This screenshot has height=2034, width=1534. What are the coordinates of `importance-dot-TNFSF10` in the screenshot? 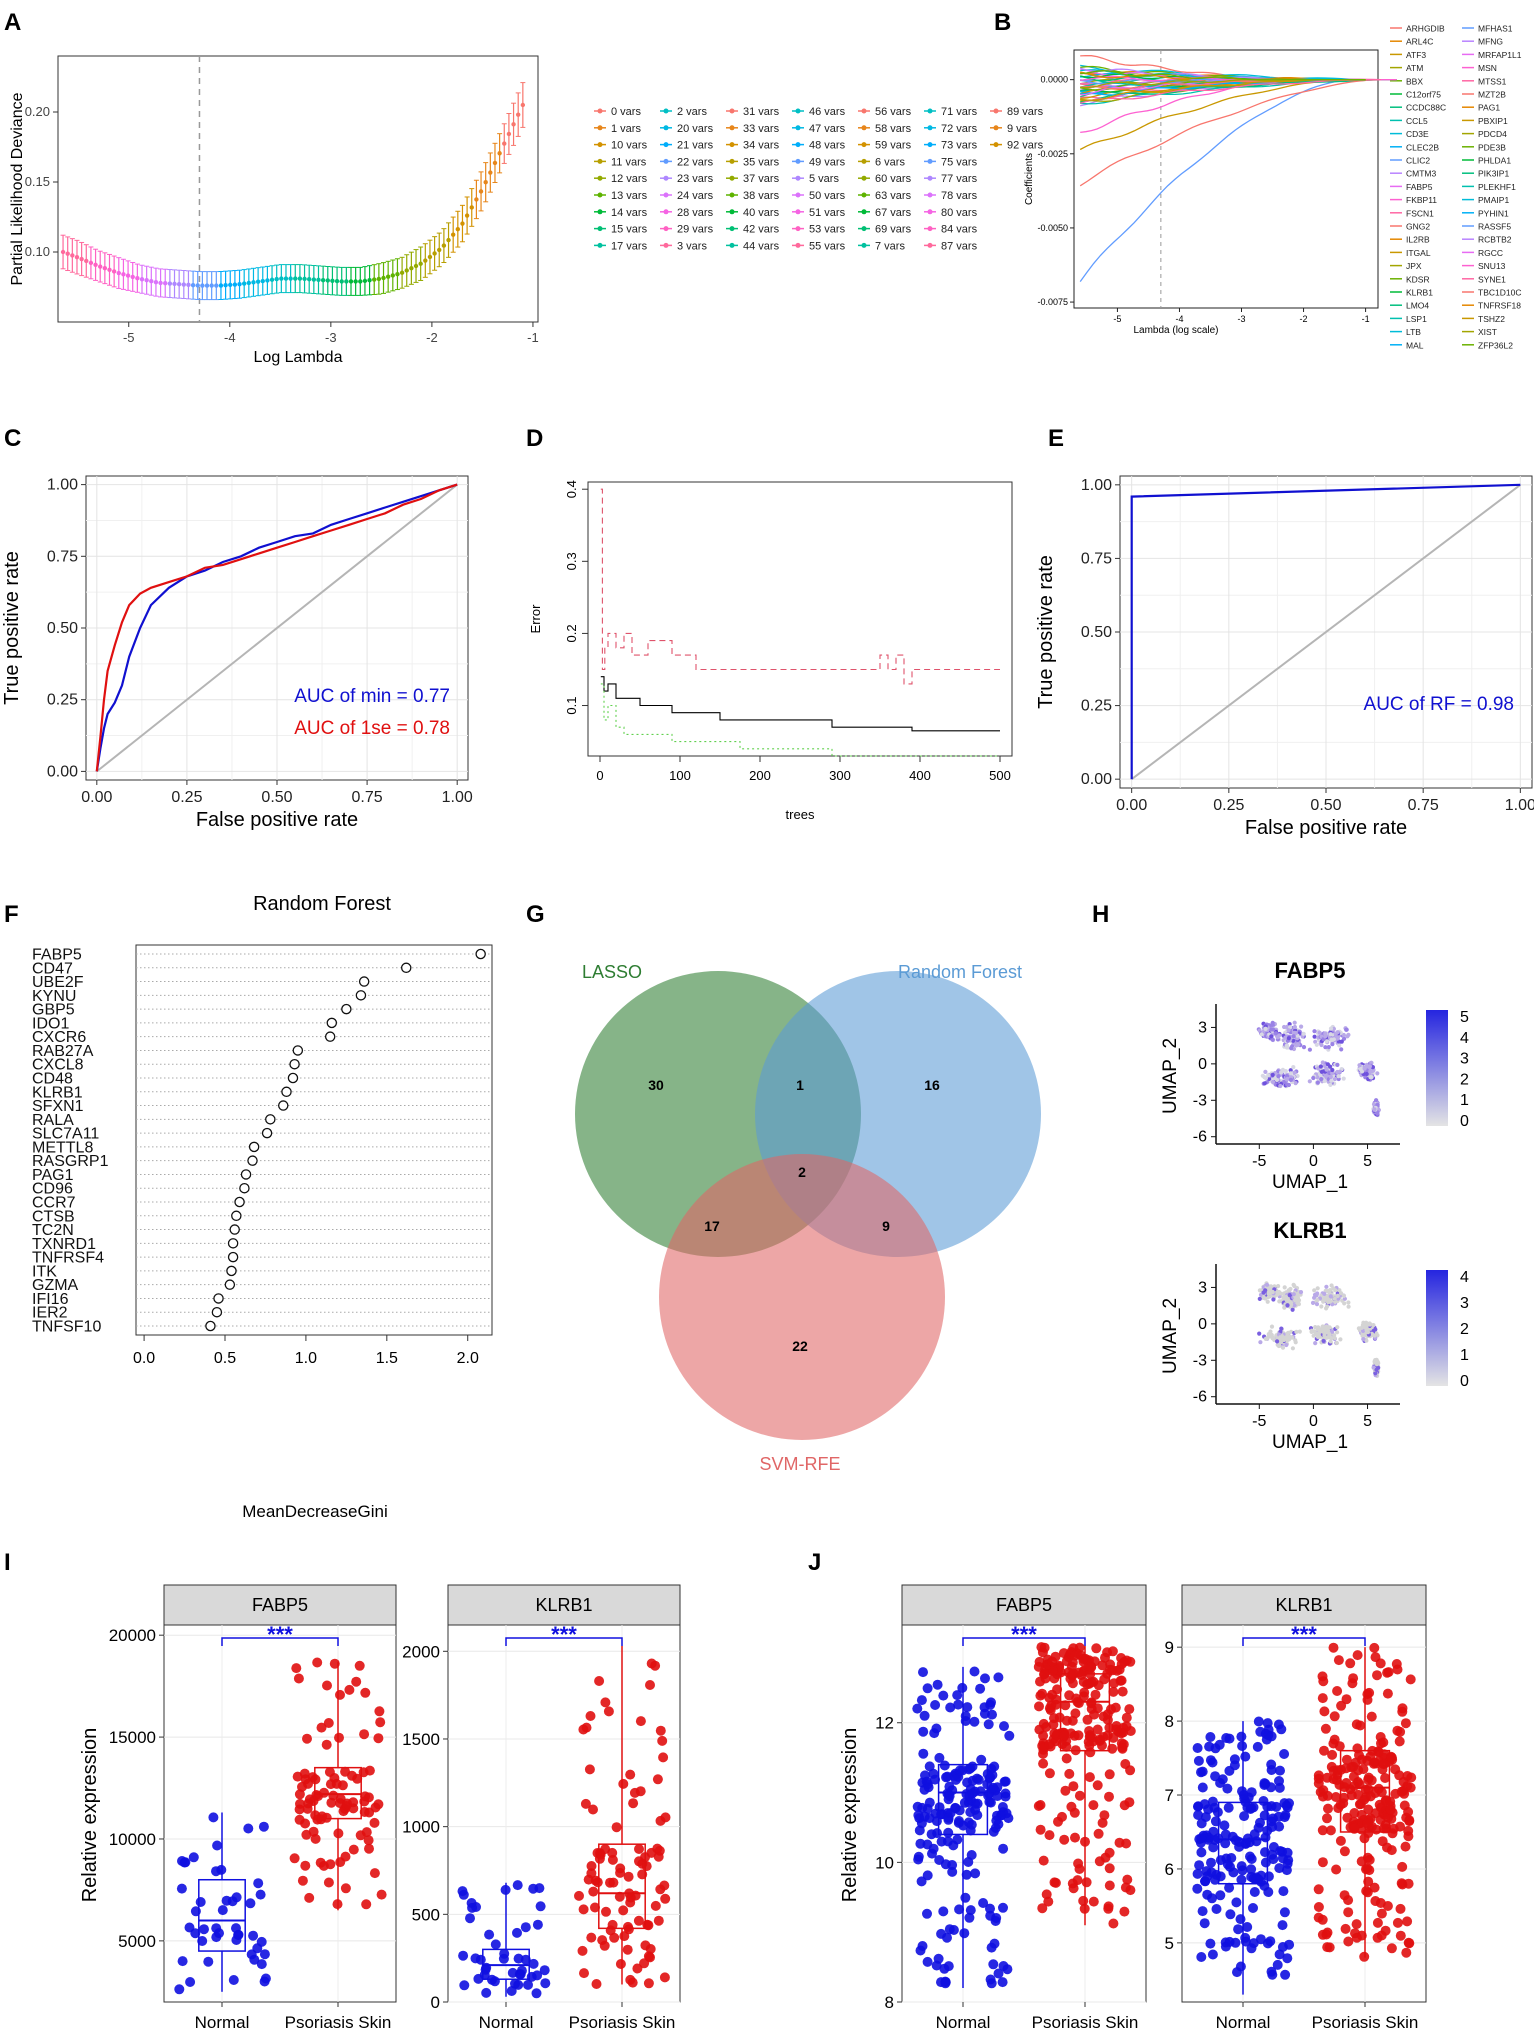 It's located at (210, 1326).